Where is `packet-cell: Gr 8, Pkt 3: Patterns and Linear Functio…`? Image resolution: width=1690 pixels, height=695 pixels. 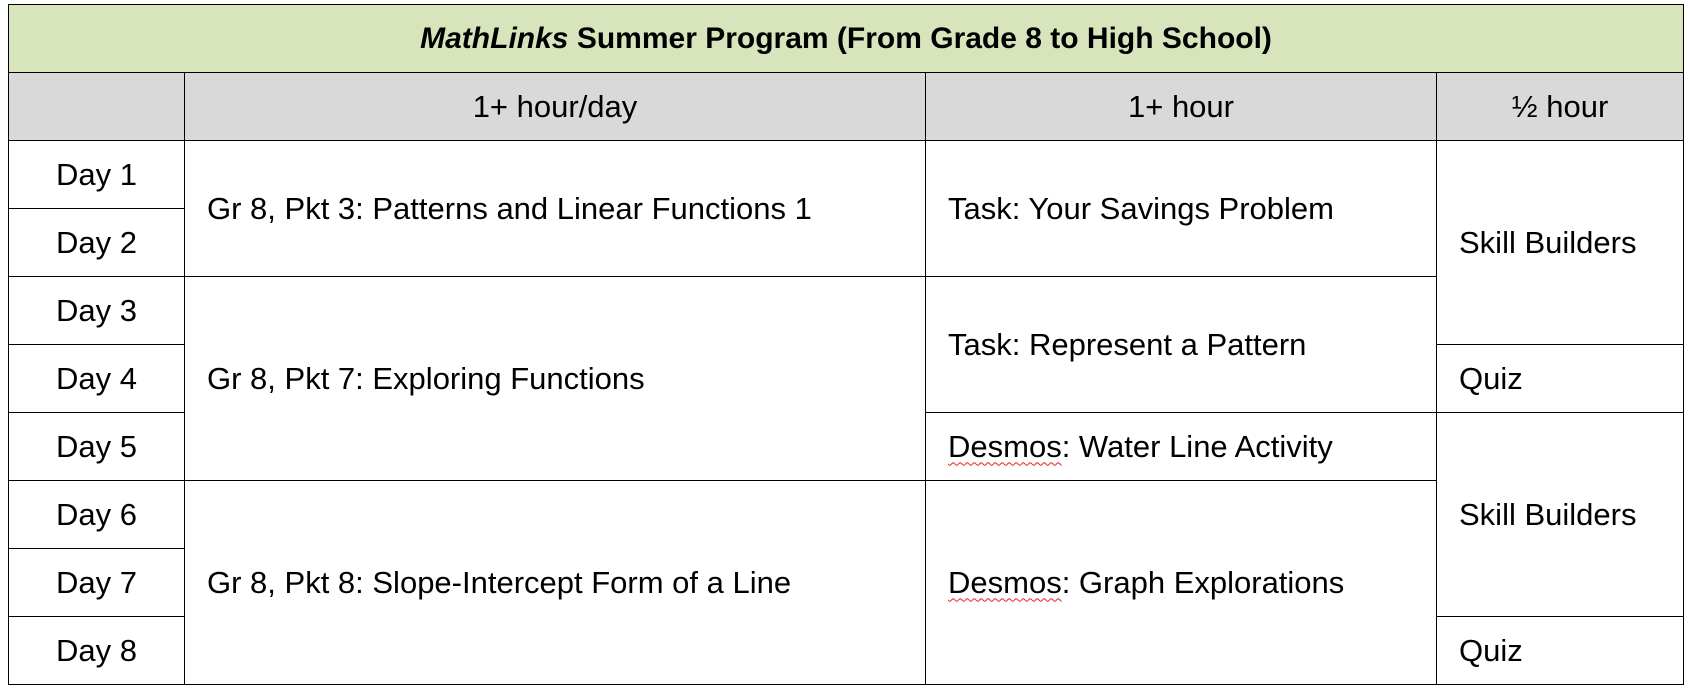
packet-cell: Gr 8, Pkt 3: Patterns and Linear Functio… is located at coordinates (555, 208).